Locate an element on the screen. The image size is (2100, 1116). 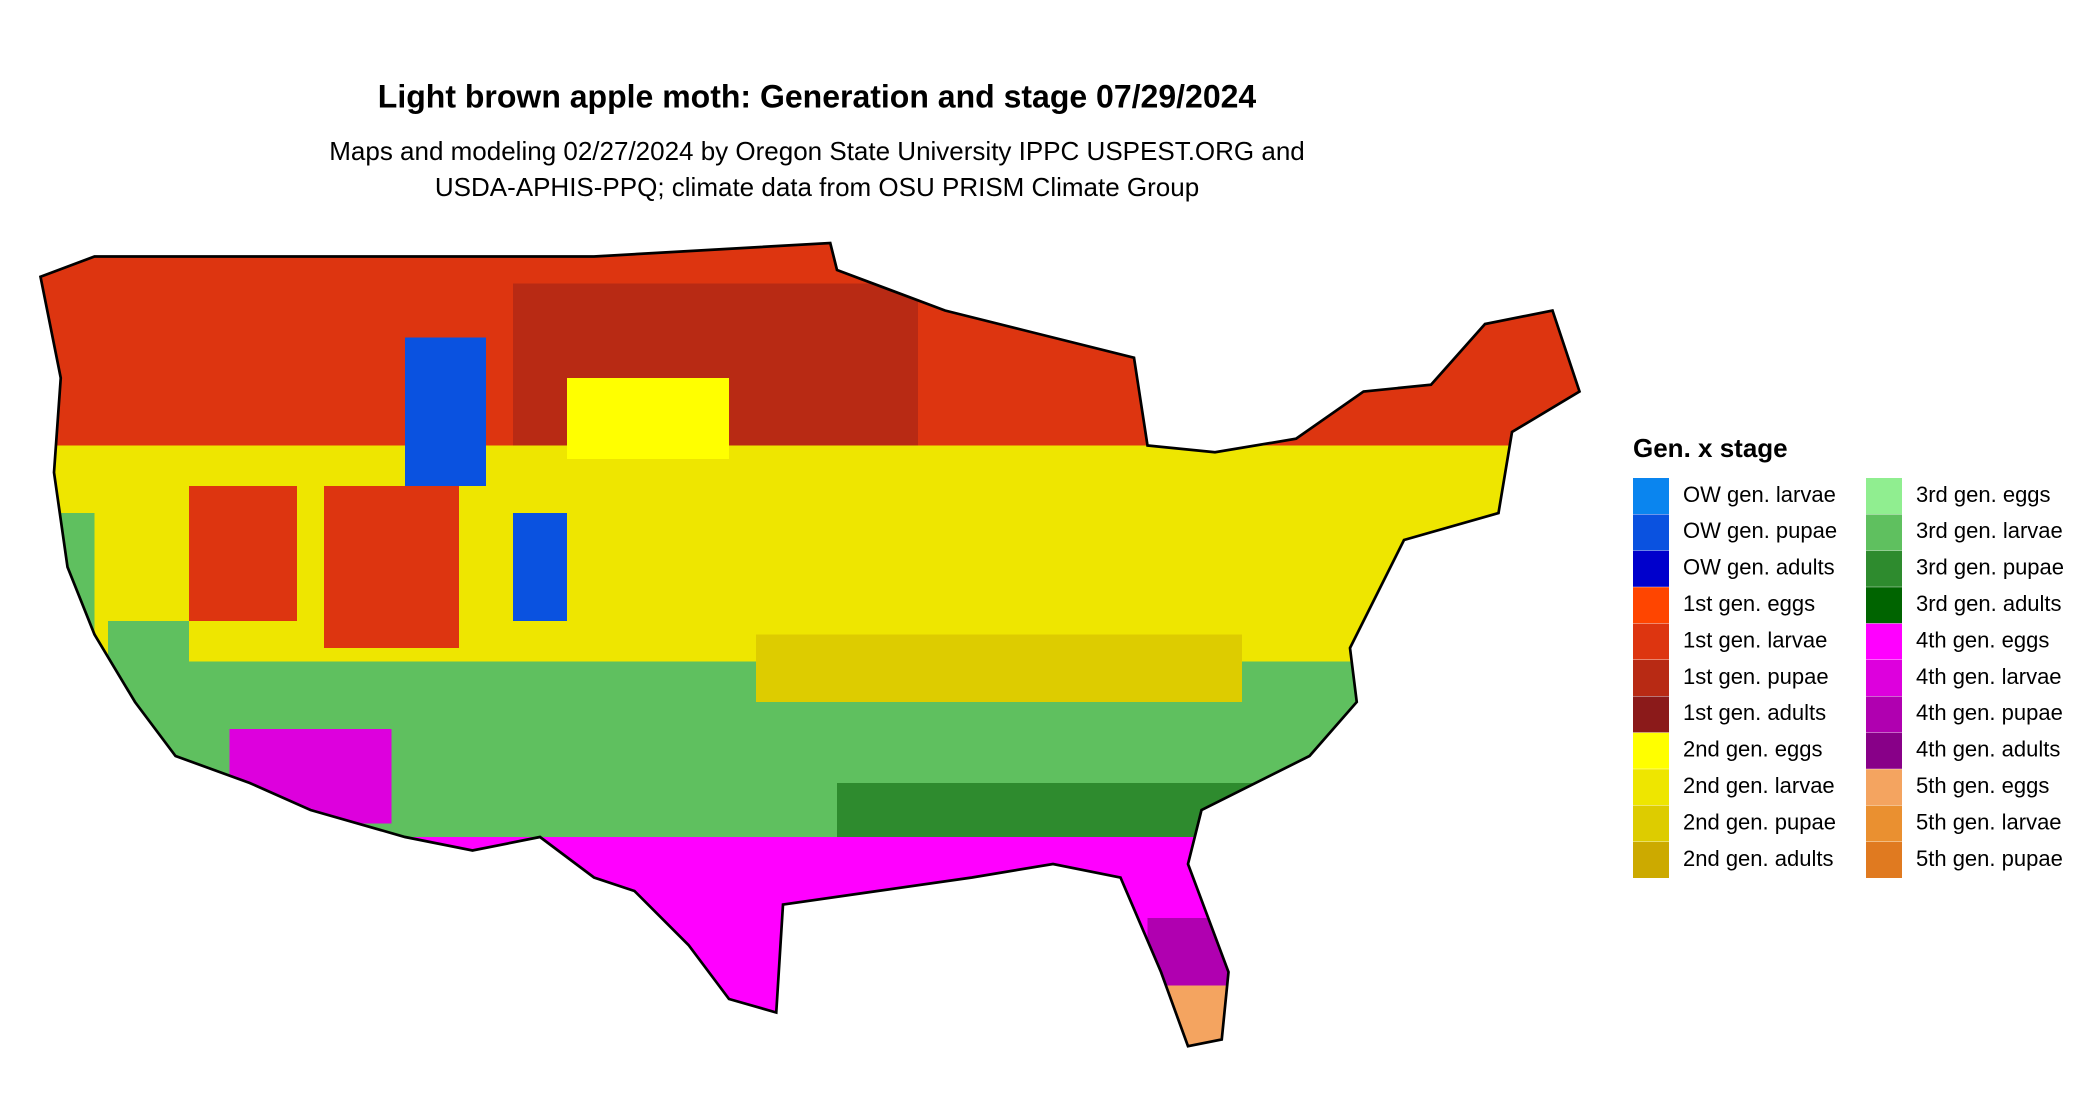
legend-label: 4th gen. eggs is located at coordinates (1982, 639).